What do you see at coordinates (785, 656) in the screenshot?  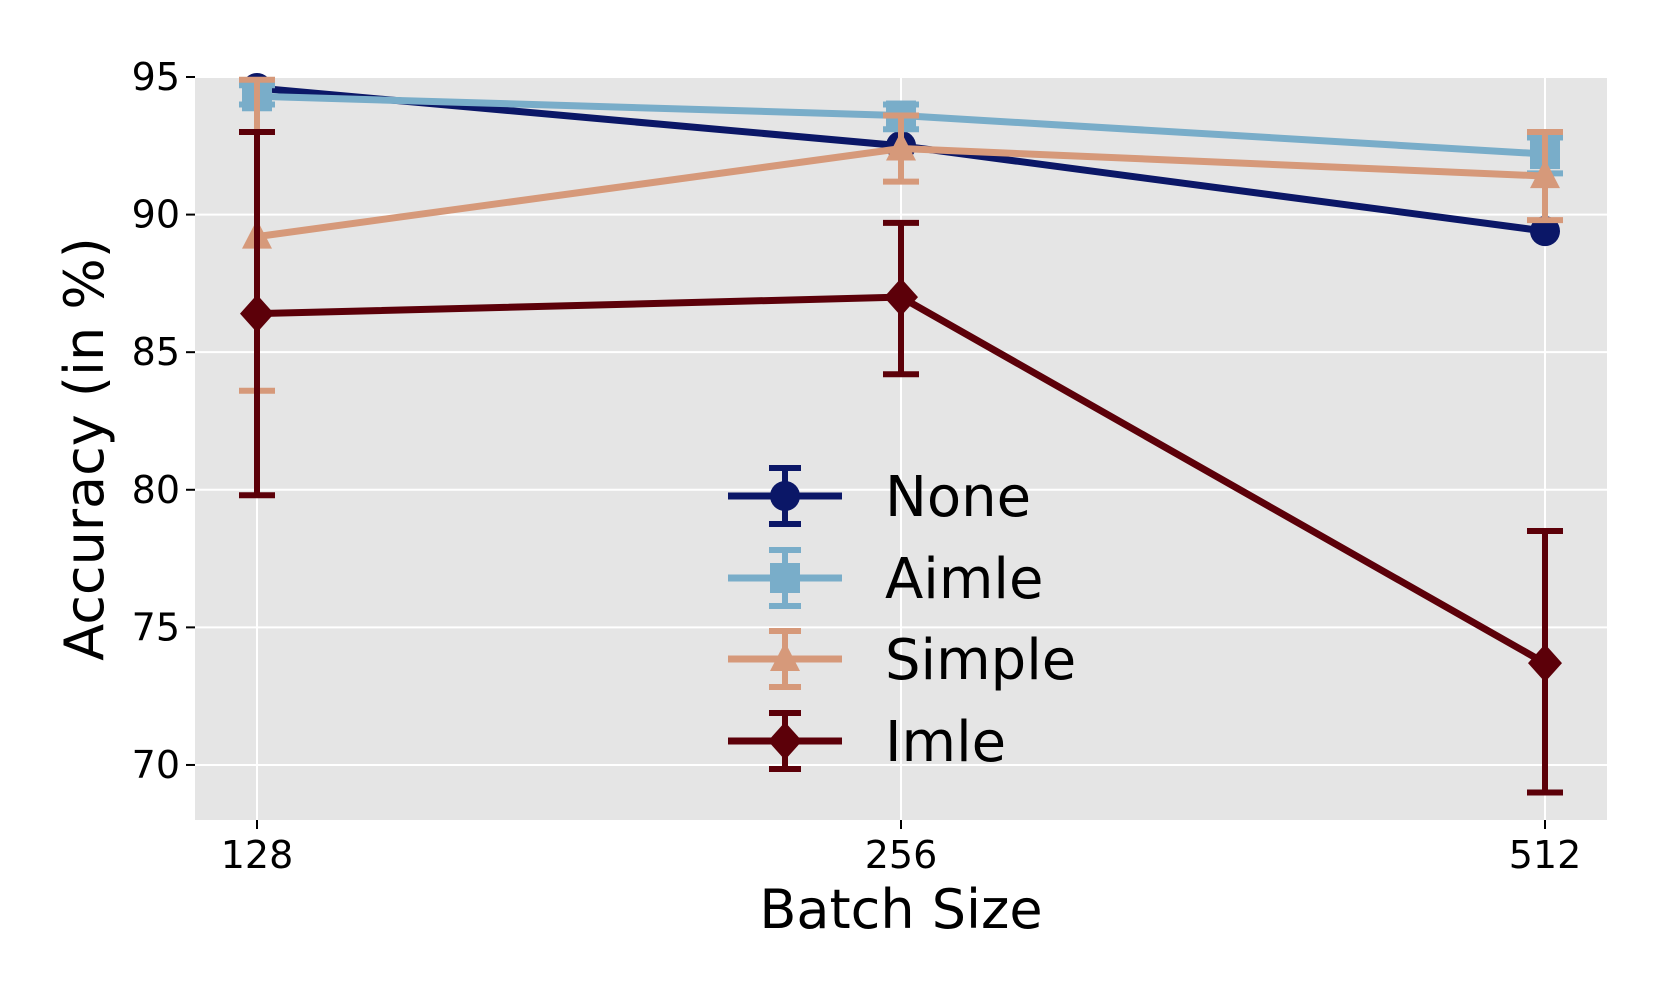 I see `legend-marker-simple` at bounding box center [785, 656].